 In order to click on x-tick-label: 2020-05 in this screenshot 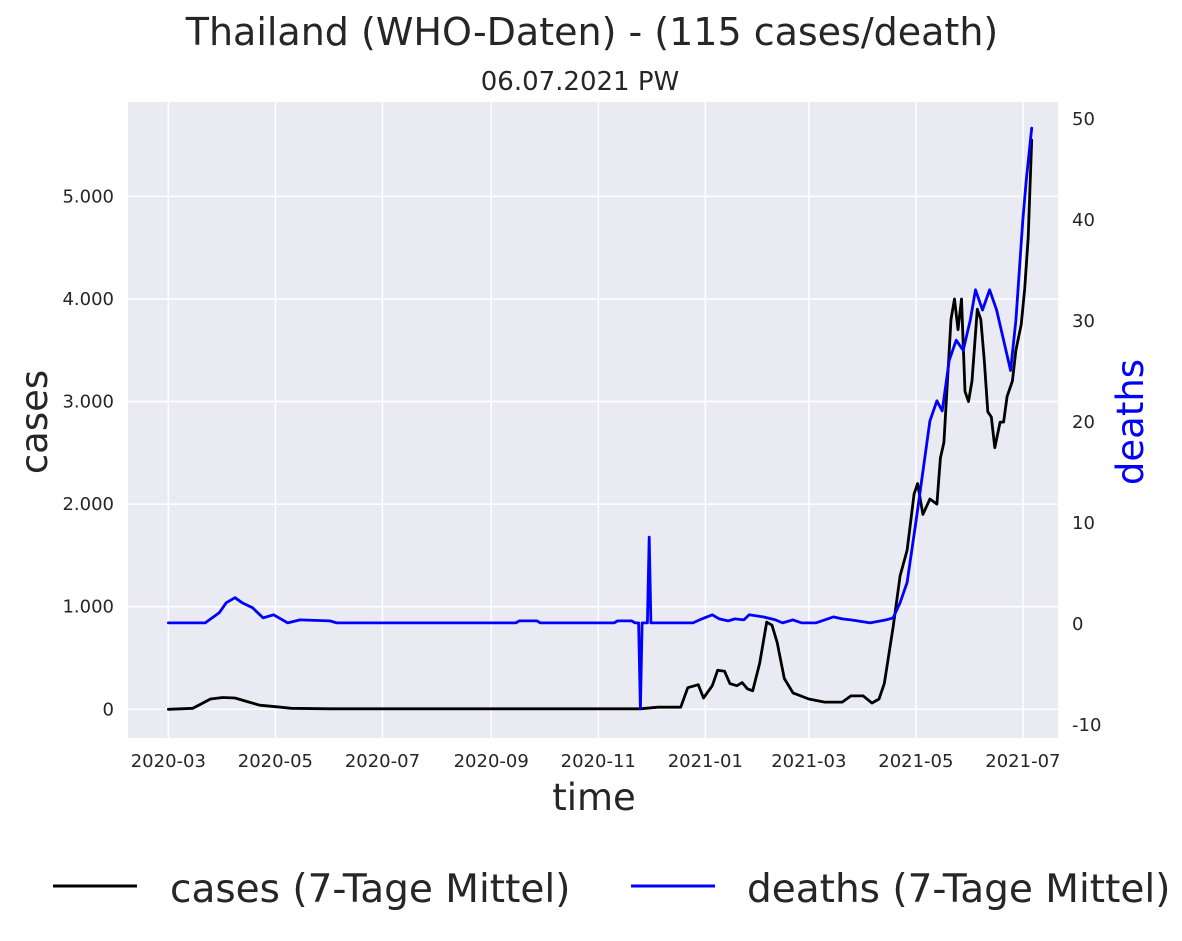, I will do `click(275, 761)`.